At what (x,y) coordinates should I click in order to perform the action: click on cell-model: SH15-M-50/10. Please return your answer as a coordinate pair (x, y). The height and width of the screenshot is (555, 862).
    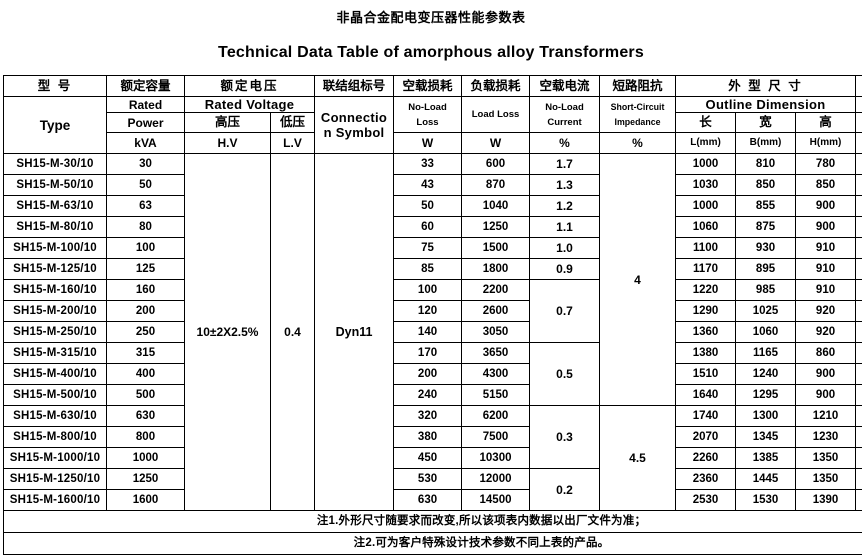
    Looking at the image, I should click on (55, 185).